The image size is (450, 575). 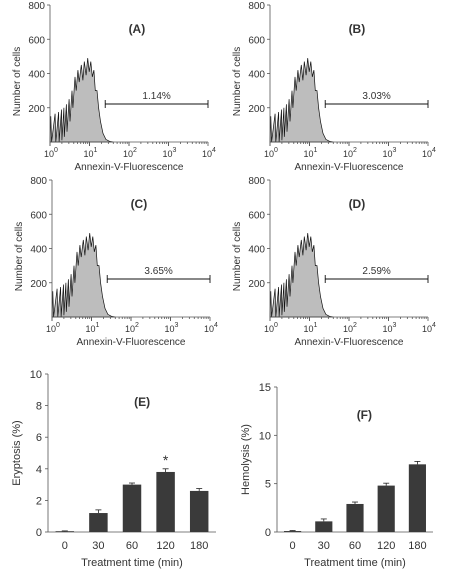 I want to click on panel-label: (C), so click(x=139, y=204).